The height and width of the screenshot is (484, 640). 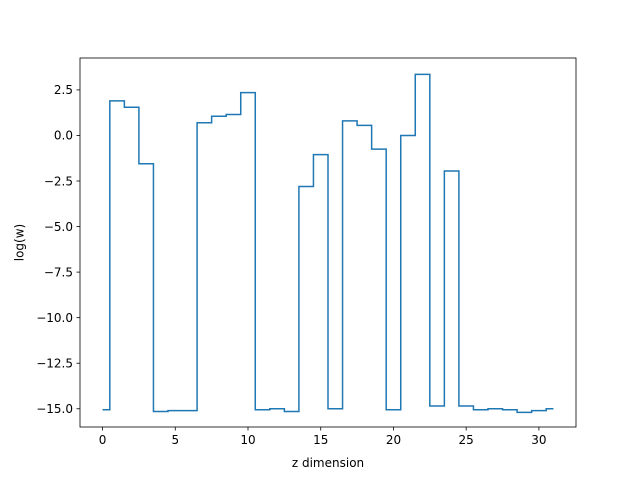 I want to click on x-tick-label: 25, so click(x=466, y=440).